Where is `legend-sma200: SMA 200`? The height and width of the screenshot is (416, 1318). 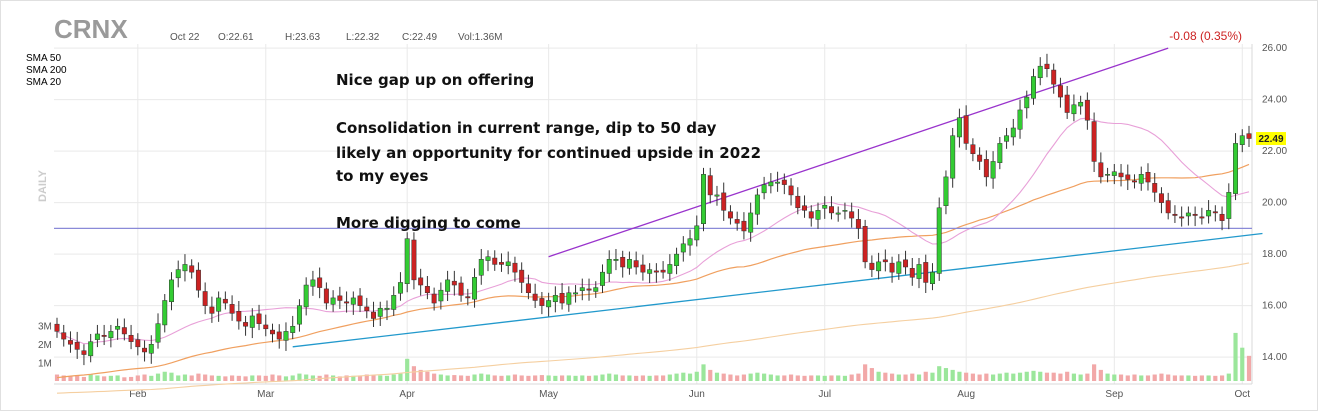 legend-sma200: SMA 200 is located at coordinates (46, 70).